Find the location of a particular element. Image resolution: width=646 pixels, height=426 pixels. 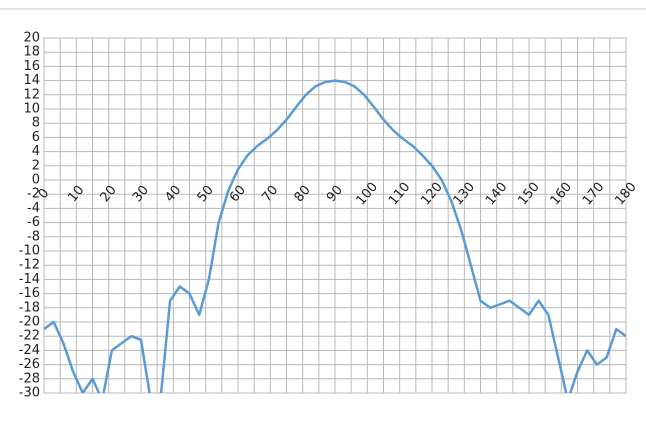

y-tick-label: -28 is located at coordinates (29, 378).